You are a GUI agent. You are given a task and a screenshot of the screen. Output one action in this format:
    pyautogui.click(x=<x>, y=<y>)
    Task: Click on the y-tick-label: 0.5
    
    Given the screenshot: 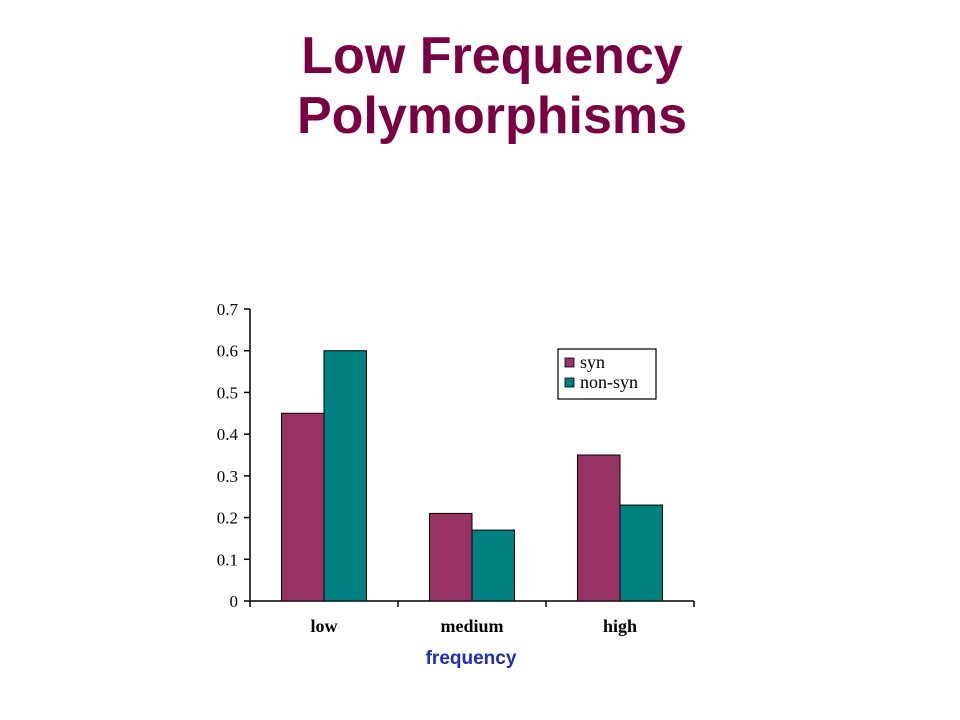 What is the action you would take?
    pyautogui.click(x=227, y=392)
    